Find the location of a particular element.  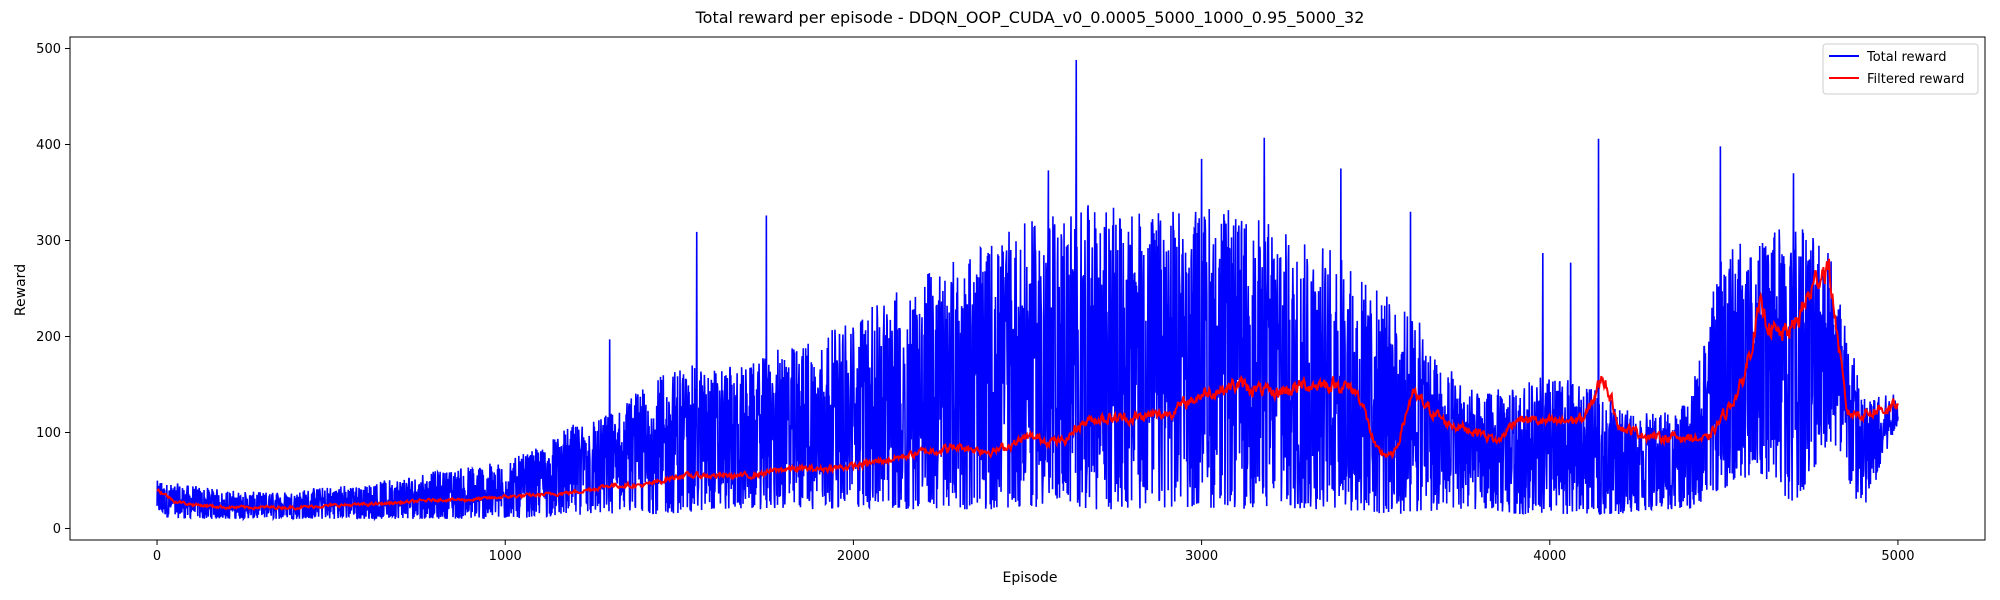

legend-label-total-reward: Total reward is located at coordinates (1906, 57).